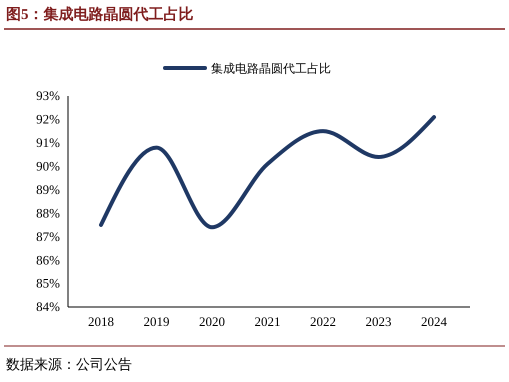 The width and height of the screenshot is (509, 382). What do you see at coordinates (379, 322) in the screenshot?
I see `x-tick-label: 2023` at bounding box center [379, 322].